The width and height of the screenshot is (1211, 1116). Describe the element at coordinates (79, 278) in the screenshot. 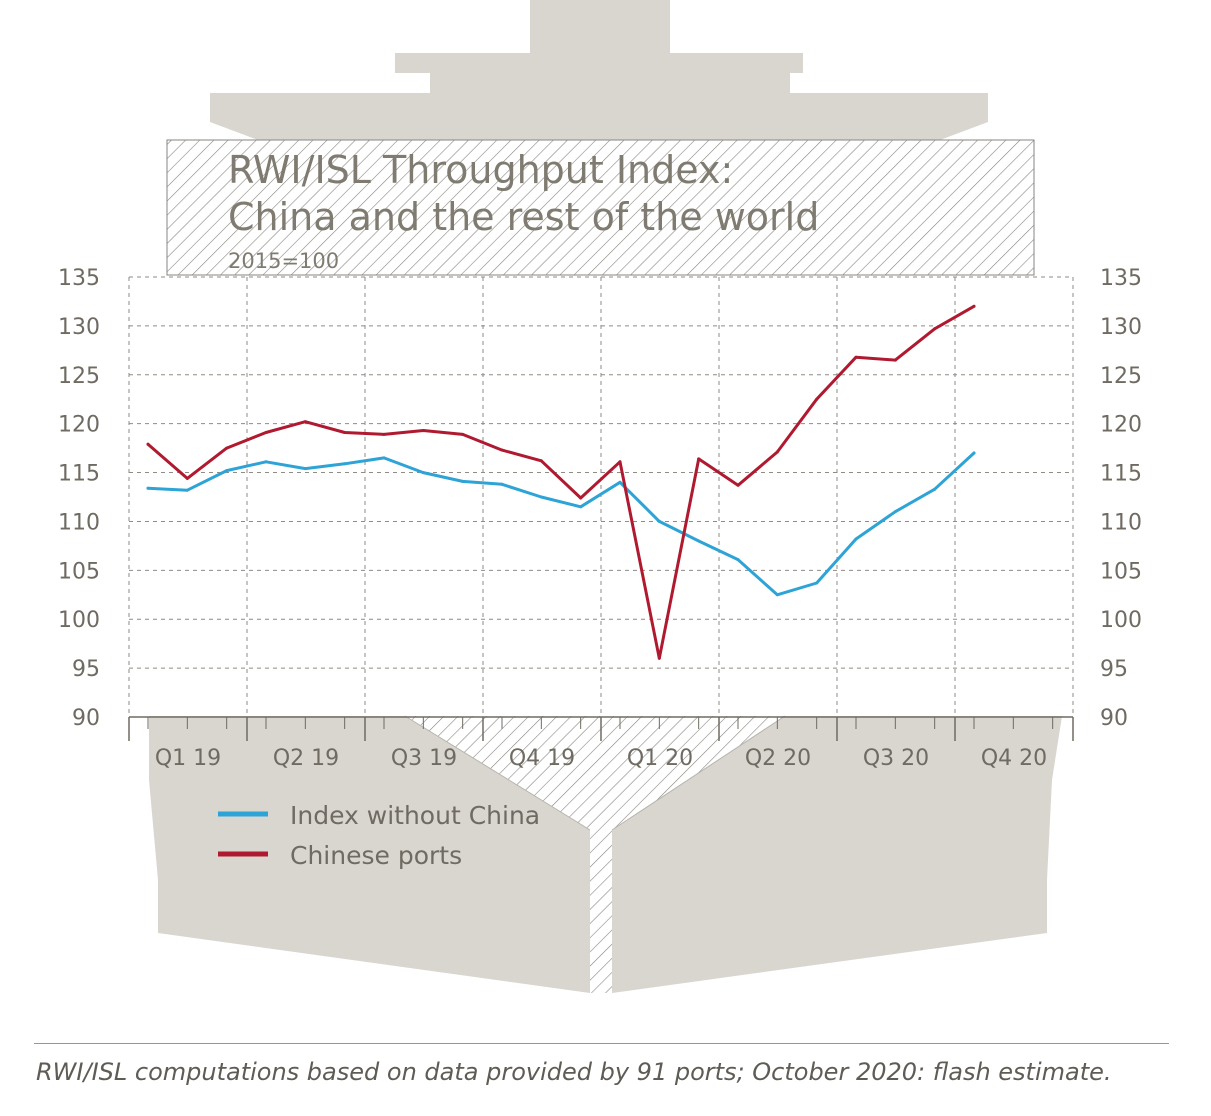

I see `y-tick-label-left-135: 135` at that location.